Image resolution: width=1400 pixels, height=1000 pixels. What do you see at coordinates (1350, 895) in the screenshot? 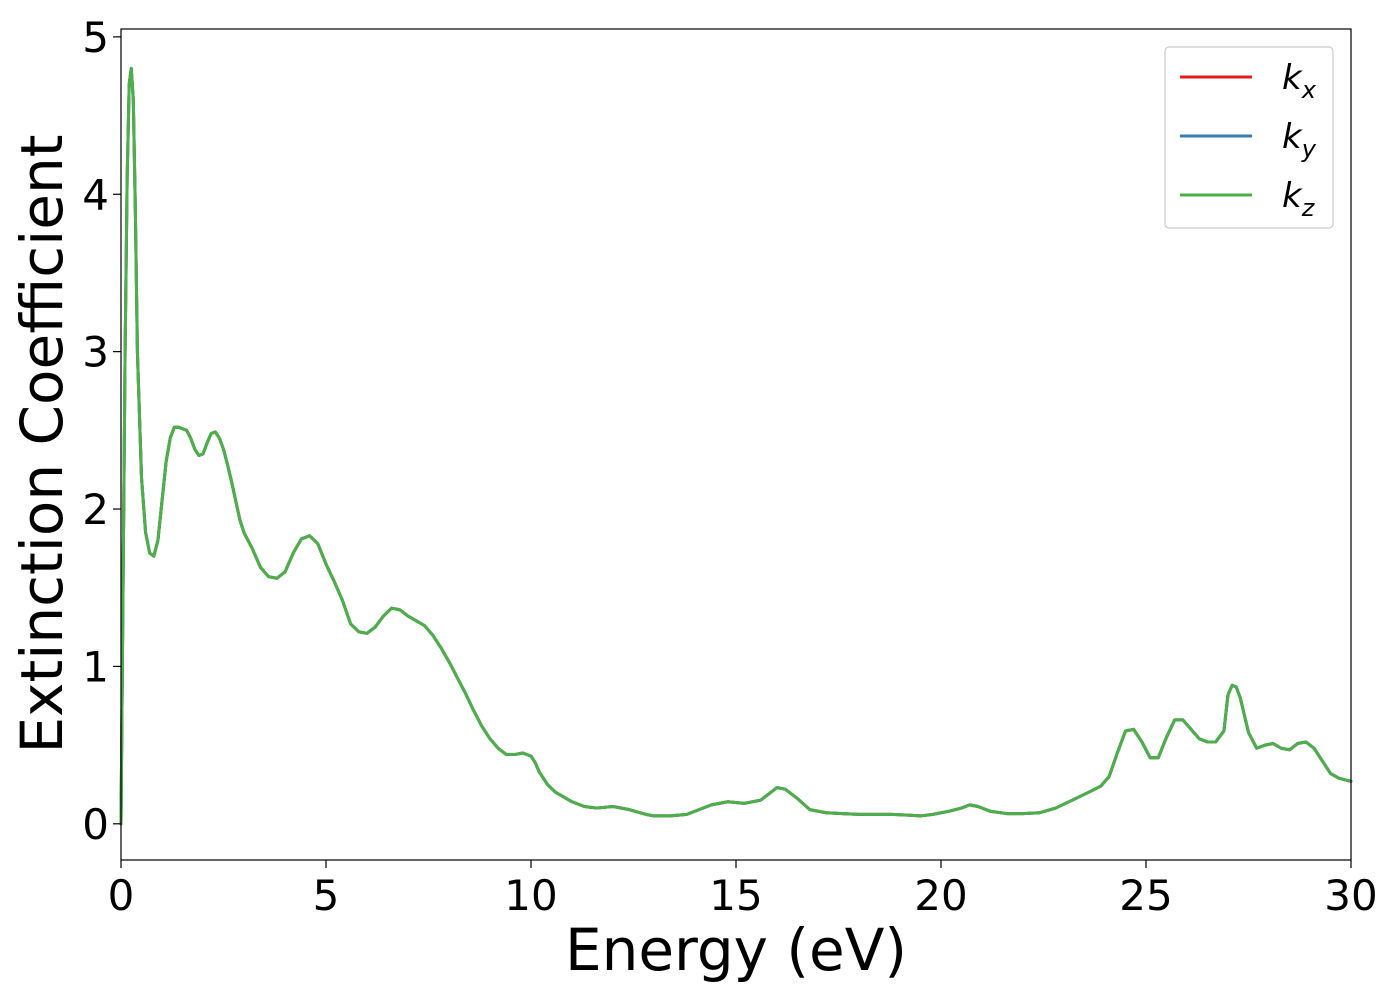
I see `x-tick-label: 30` at bounding box center [1350, 895].